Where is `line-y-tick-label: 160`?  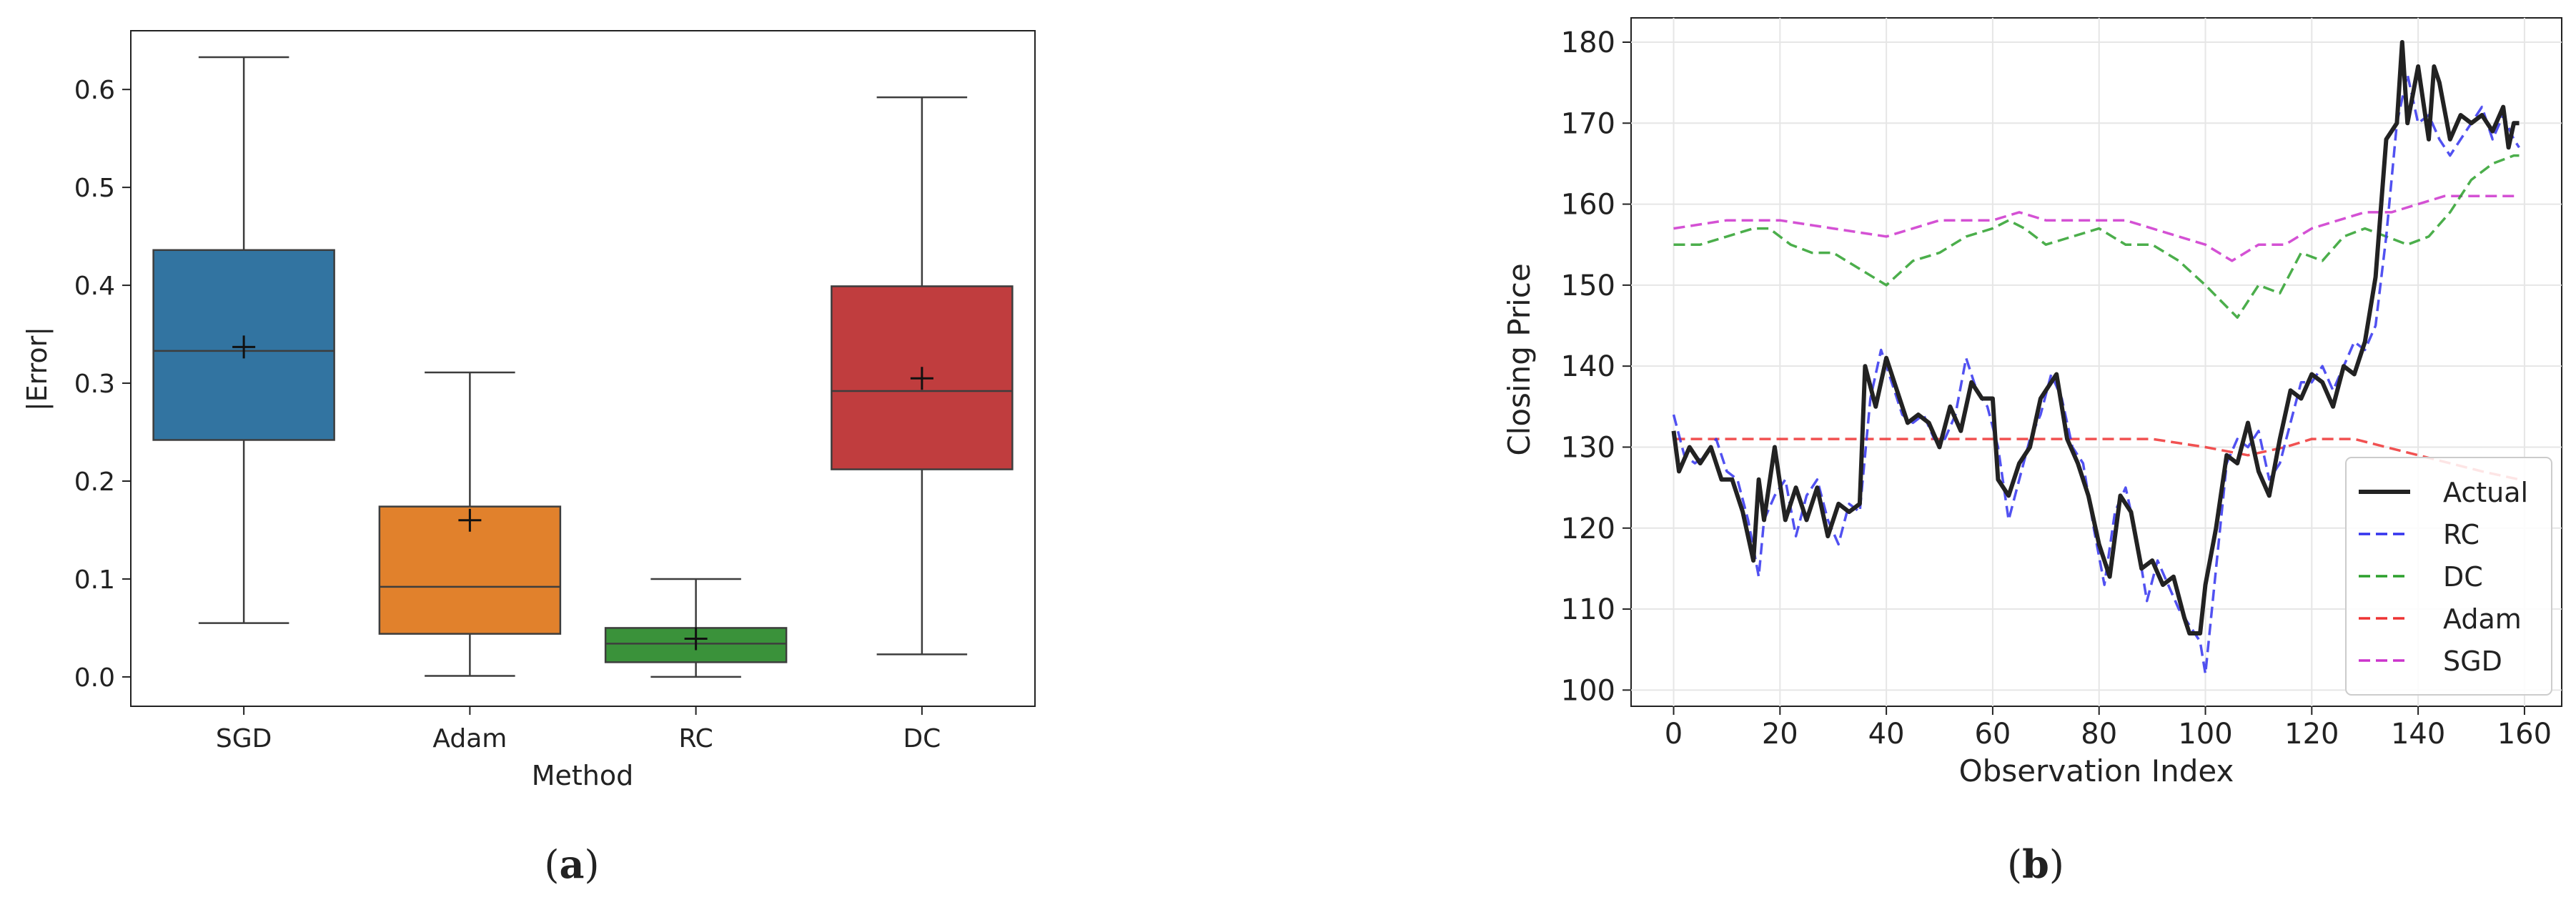 line-y-tick-label: 160 is located at coordinates (1588, 205).